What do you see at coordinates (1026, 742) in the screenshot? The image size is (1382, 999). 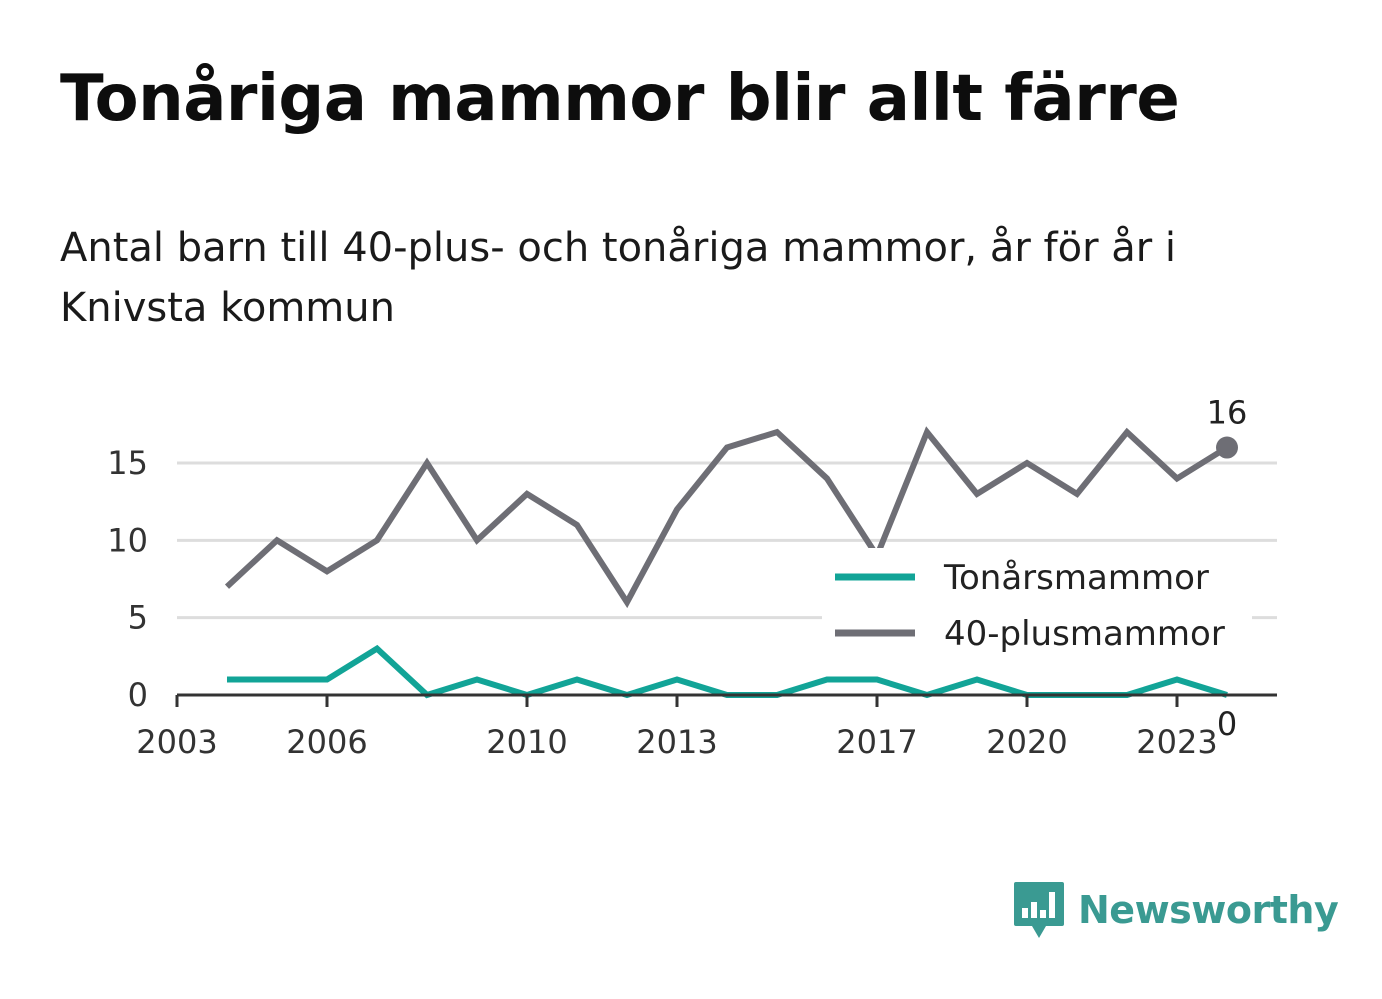 I see `x-tick-label: 2020` at bounding box center [1026, 742].